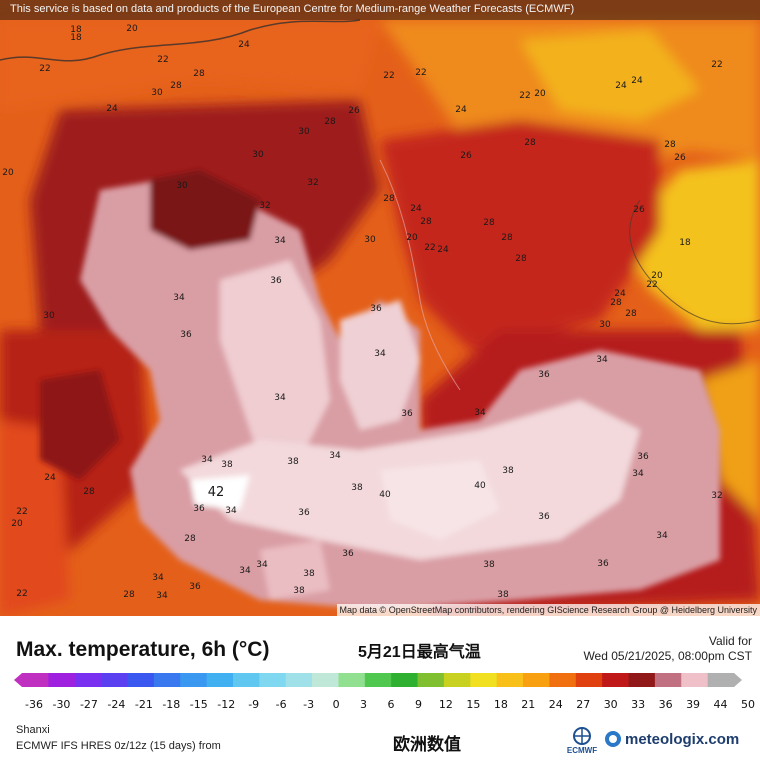 The width and height of the screenshot is (760, 760). Describe the element at coordinates (693, 704) in the screenshot. I see `scale-tick-label: 39` at that location.